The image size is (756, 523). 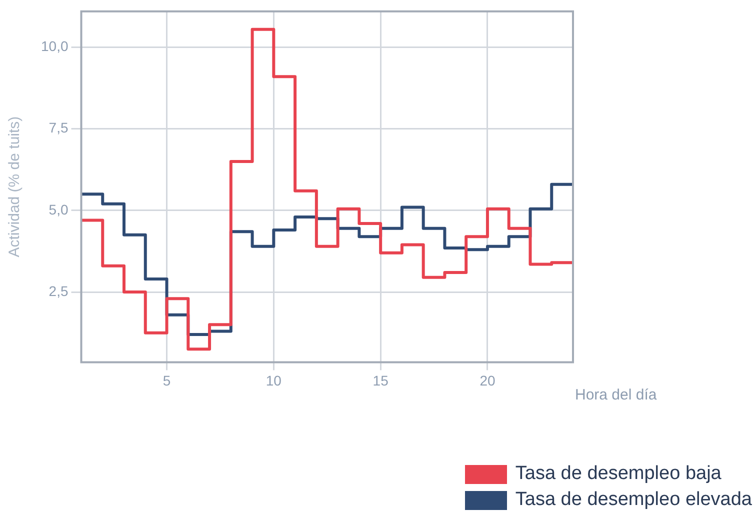 What do you see at coordinates (488, 380) in the screenshot?
I see `x-tick-label: 20` at bounding box center [488, 380].